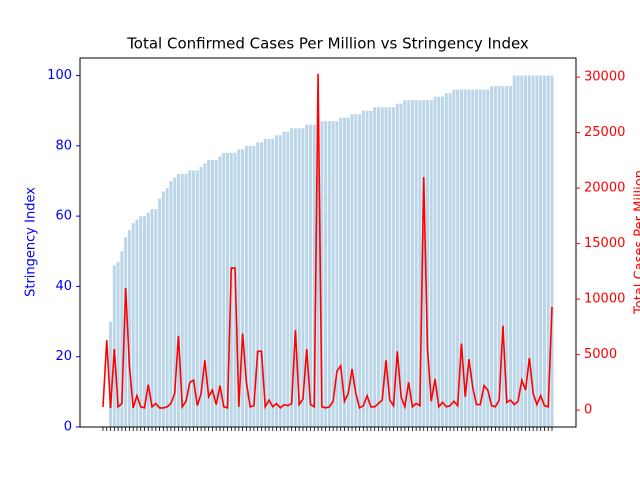 This screenshot has height=480, width=640. I want to click on y-tick-label: 0, so click(68, 427).